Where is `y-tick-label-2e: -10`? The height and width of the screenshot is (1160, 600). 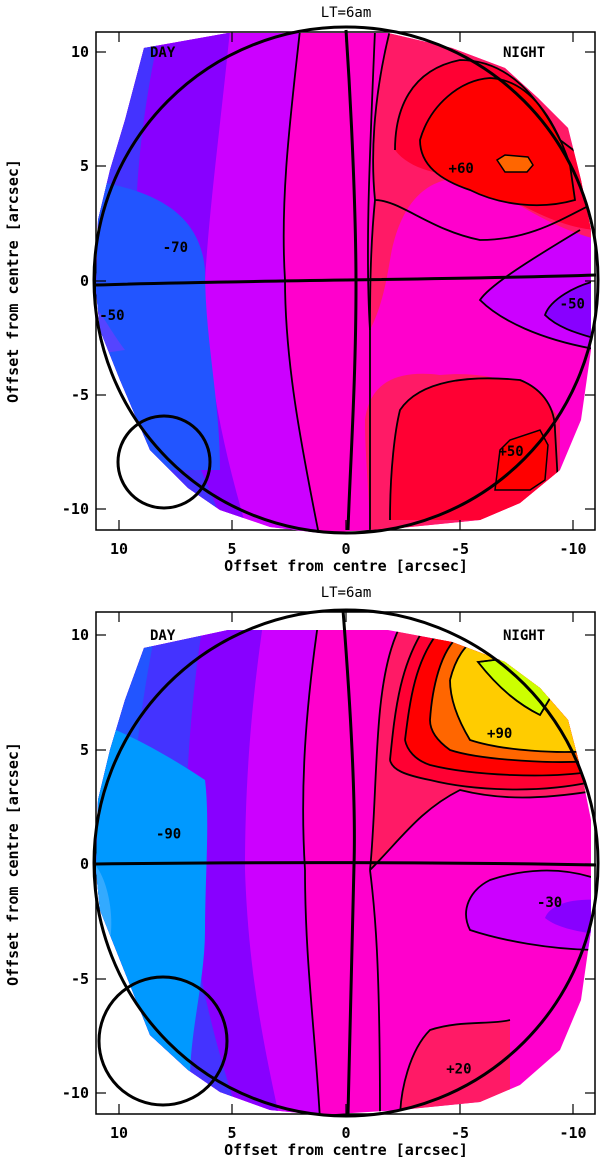
y-tick-label-2e: -10 is located at coordinates (75, 1093).